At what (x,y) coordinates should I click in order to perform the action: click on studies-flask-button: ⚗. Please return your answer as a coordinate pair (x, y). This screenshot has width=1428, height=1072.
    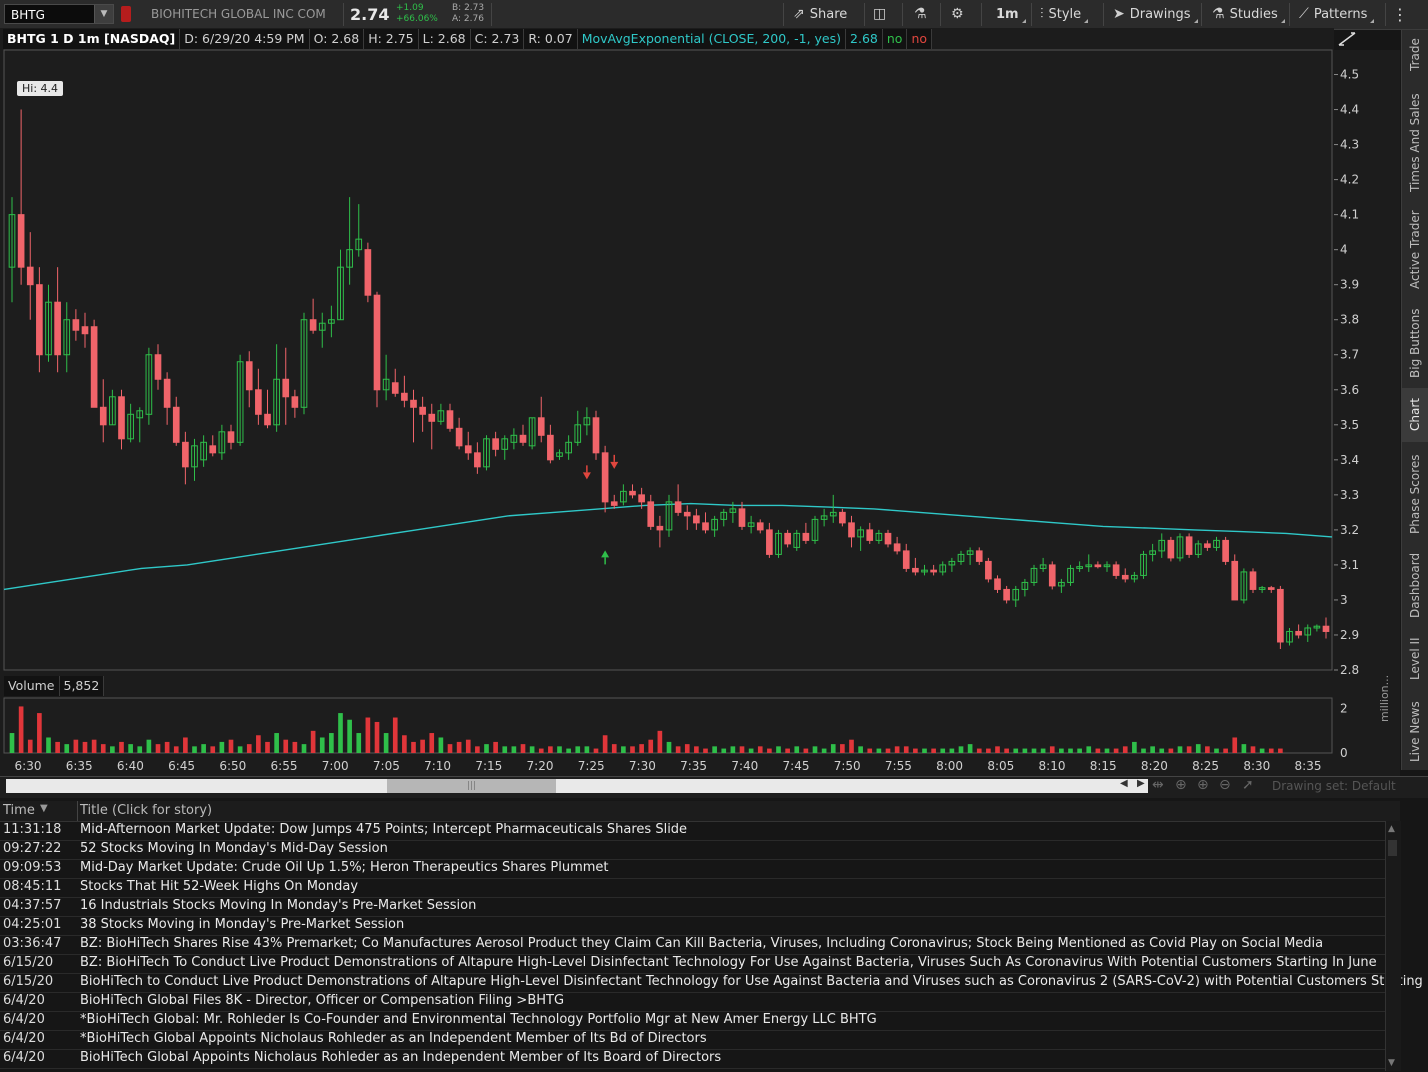
    Looking at the image, I should click on (923, 14).